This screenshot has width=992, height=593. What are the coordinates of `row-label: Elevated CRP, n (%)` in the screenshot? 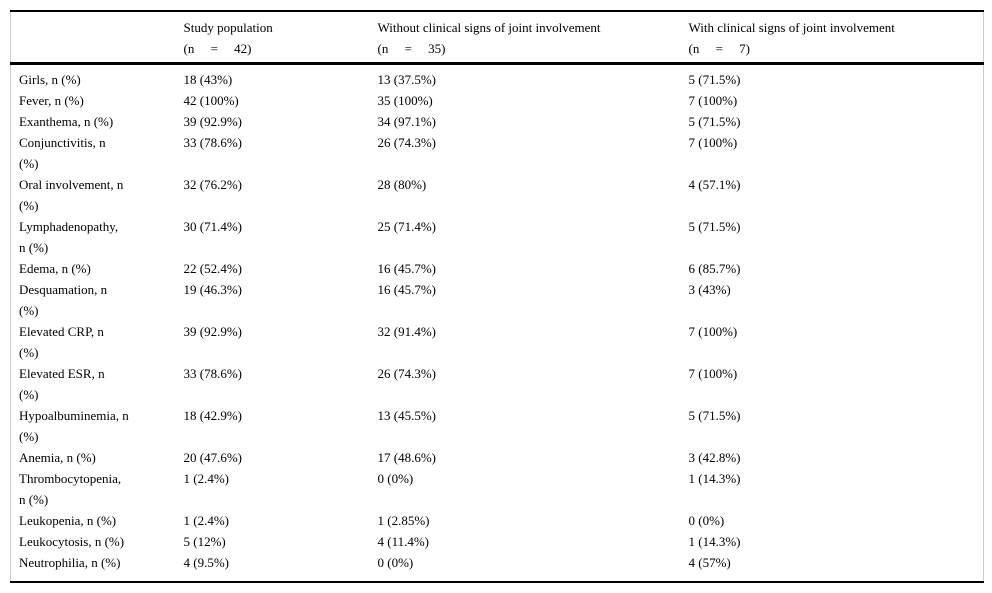 It's located at (61, 342).